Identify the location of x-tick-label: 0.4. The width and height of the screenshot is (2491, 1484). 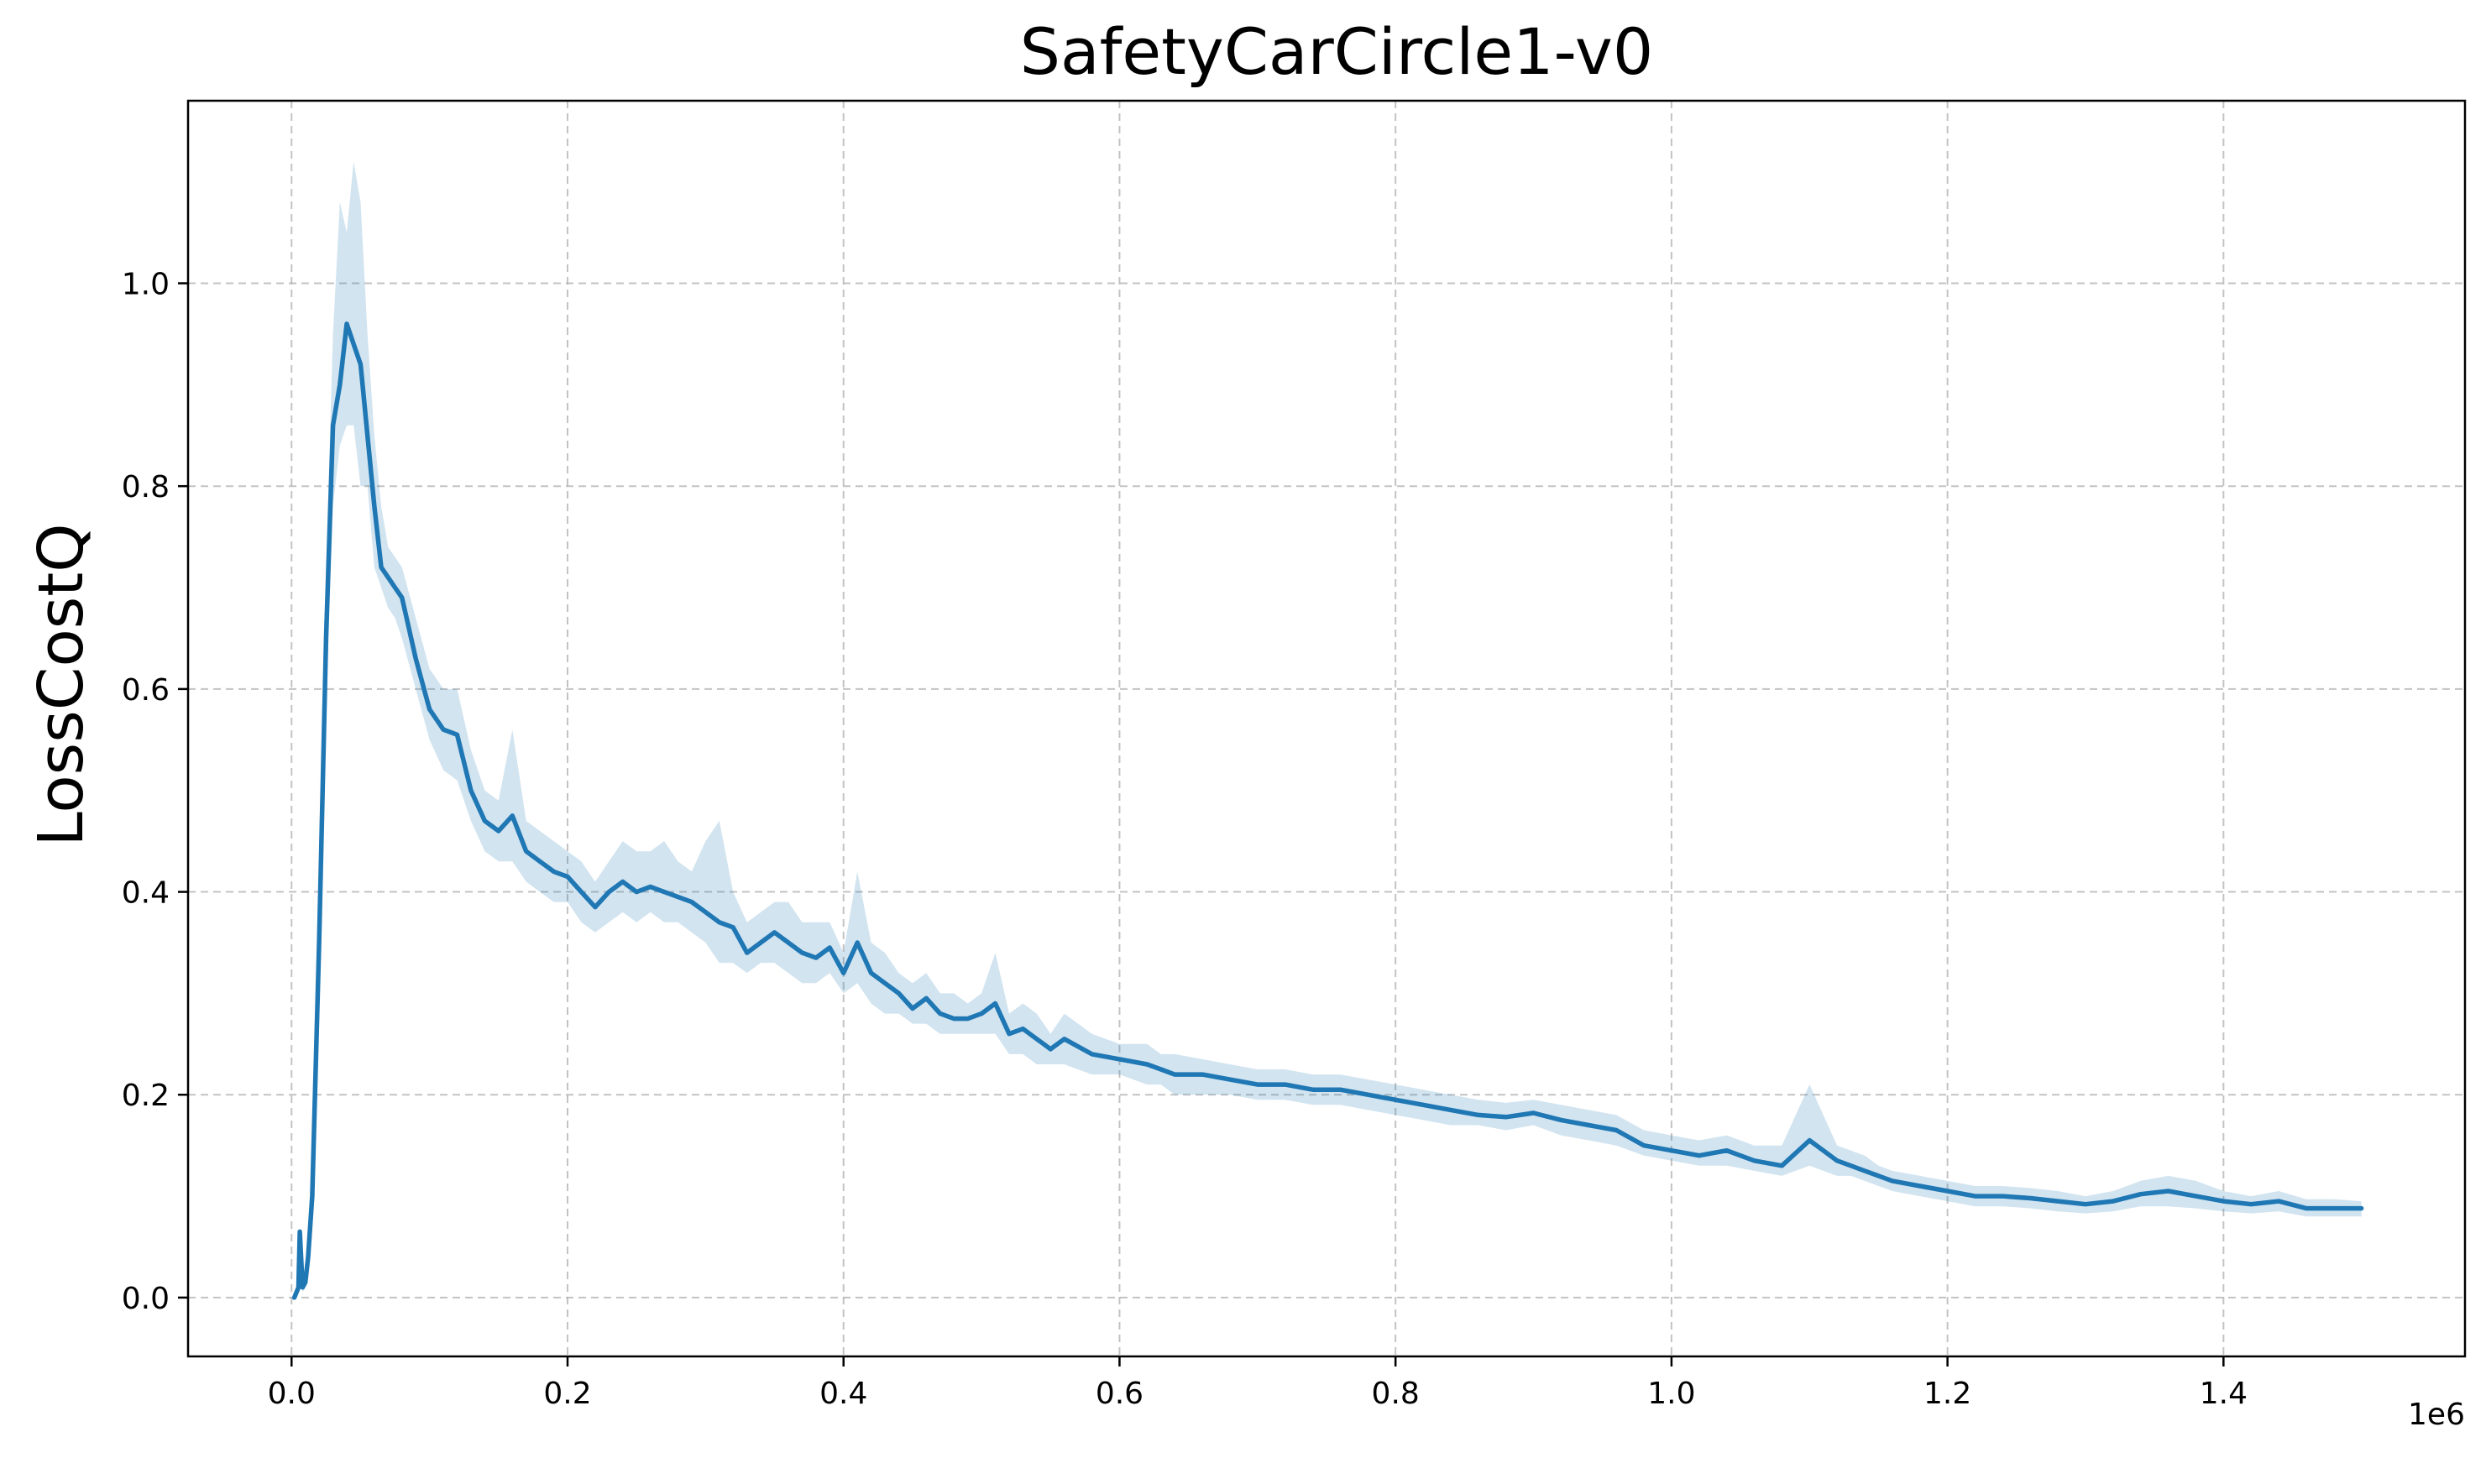
(843, 1394).